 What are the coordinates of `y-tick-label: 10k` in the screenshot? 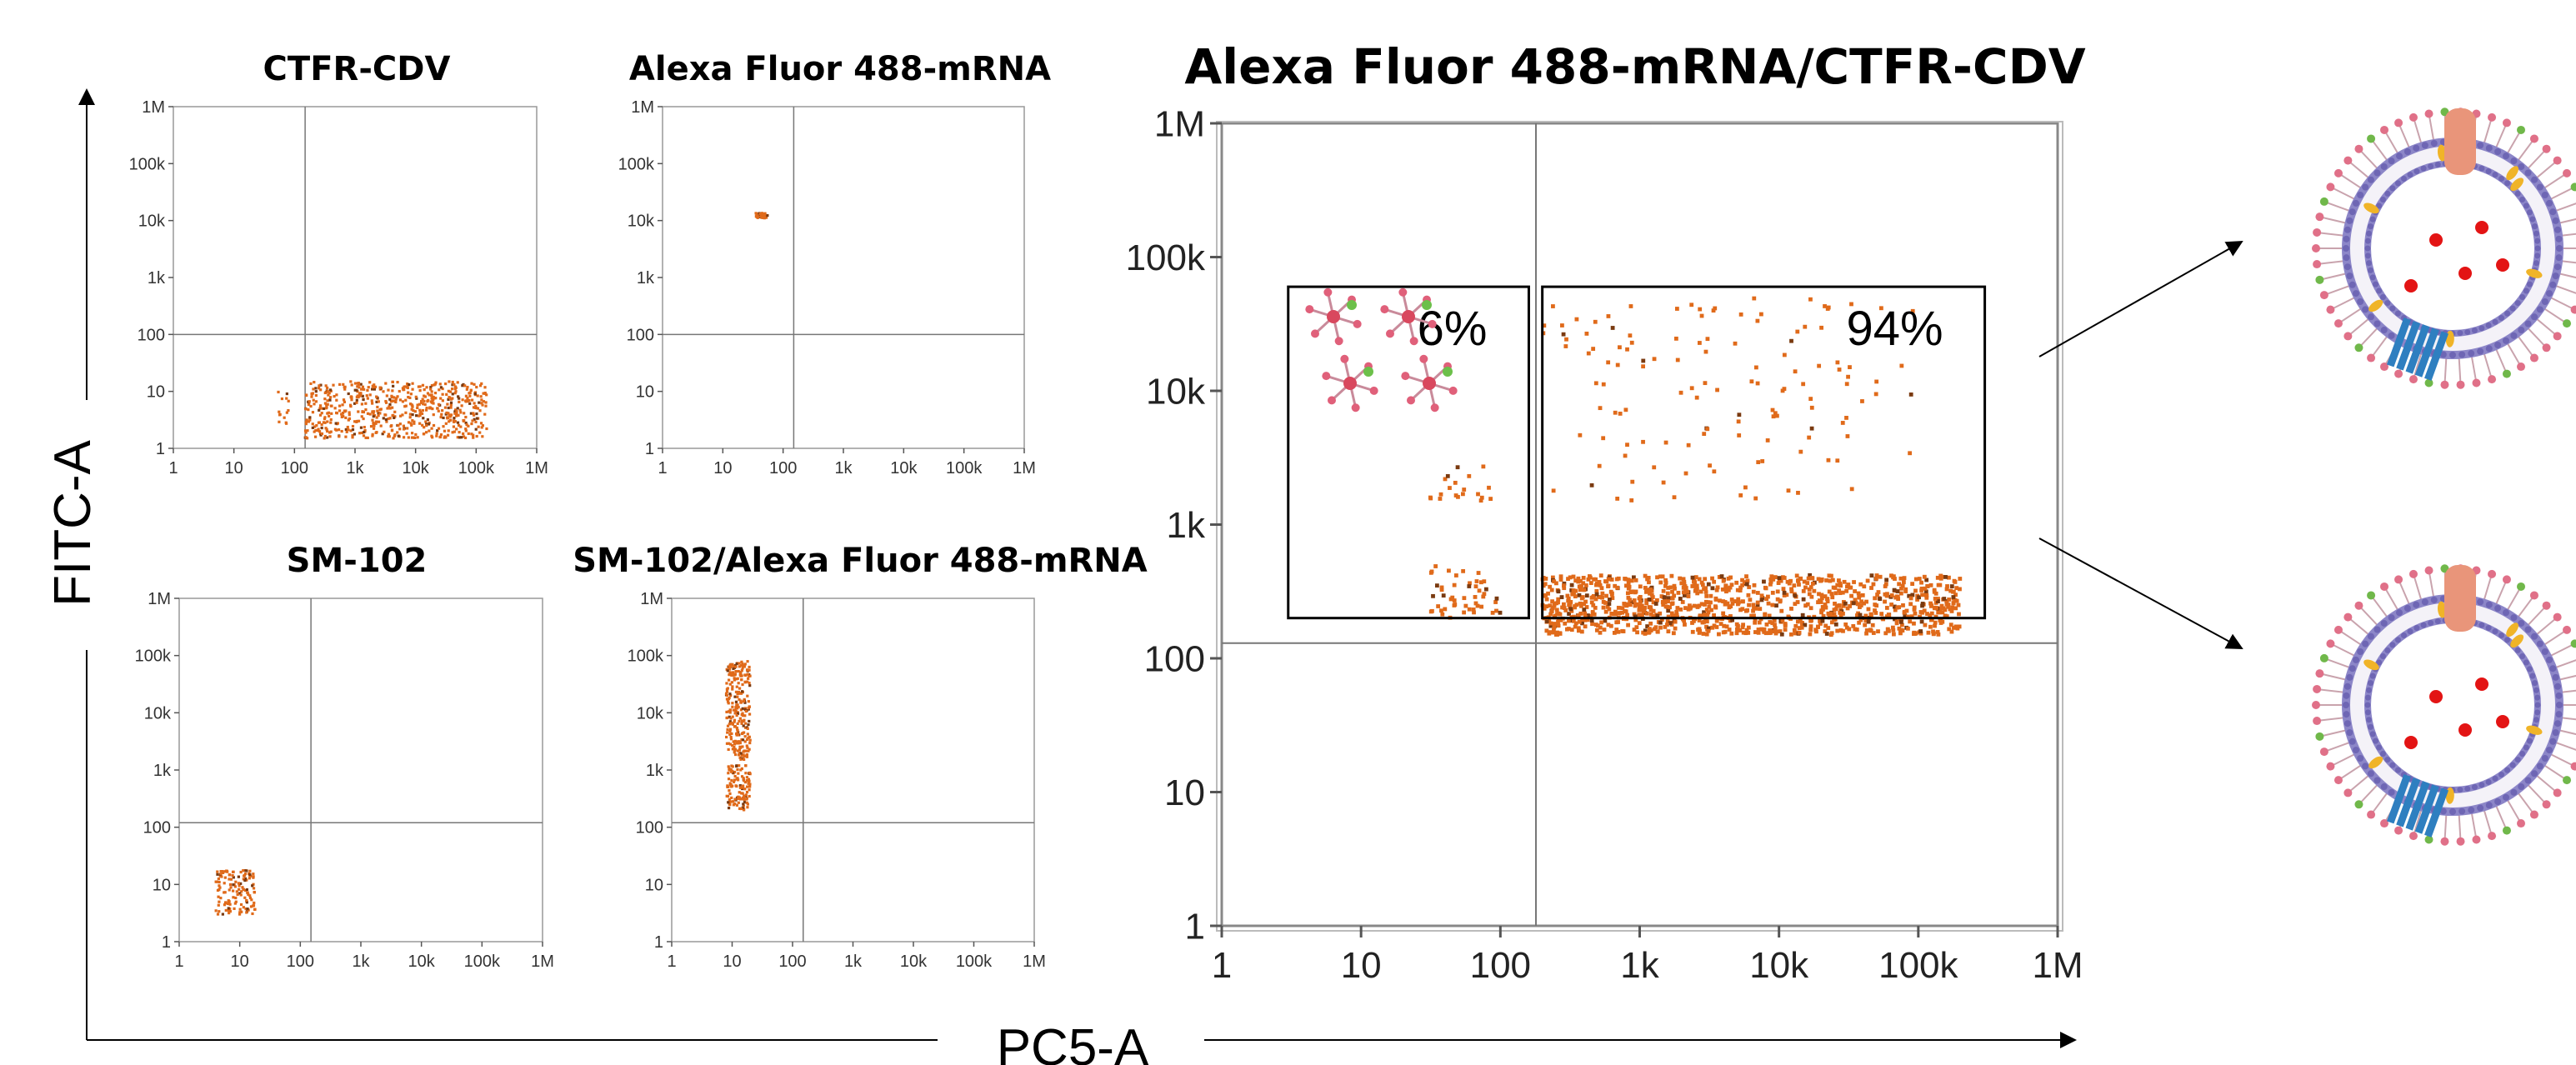 It's located at (651, 713).